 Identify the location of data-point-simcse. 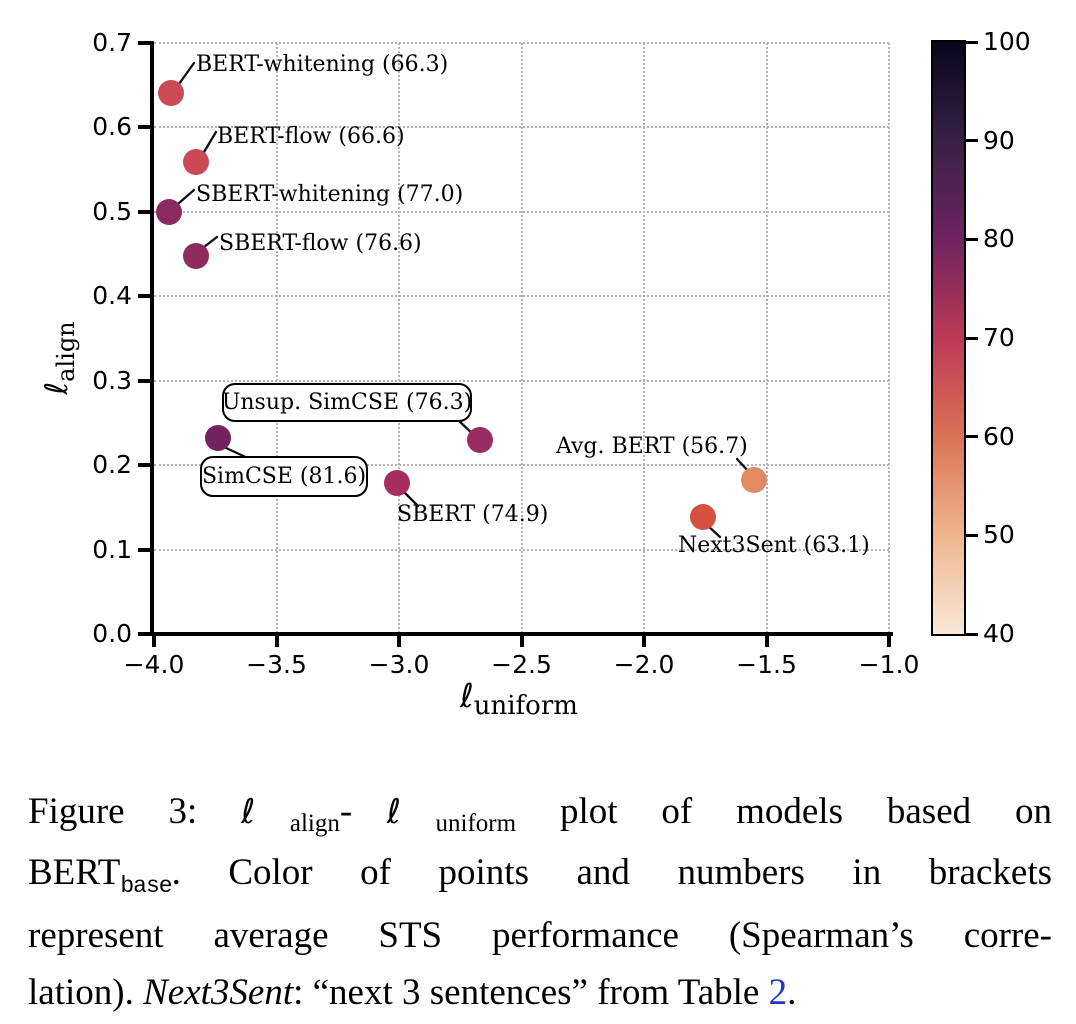
(217, 437).